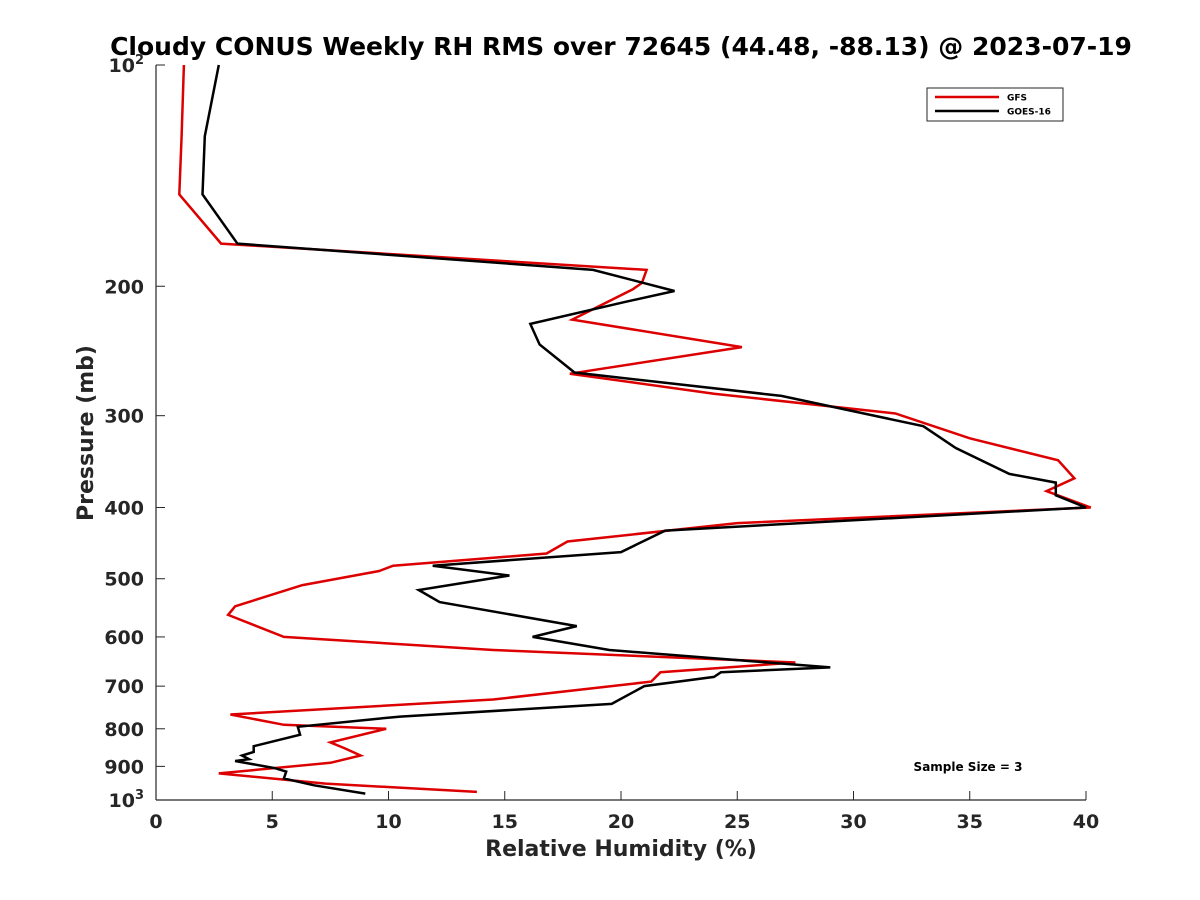  What do you see at coordinates (621, 822) in the screenshot?
I see `x-tick-label: 20` at bounding box center [621, 822].